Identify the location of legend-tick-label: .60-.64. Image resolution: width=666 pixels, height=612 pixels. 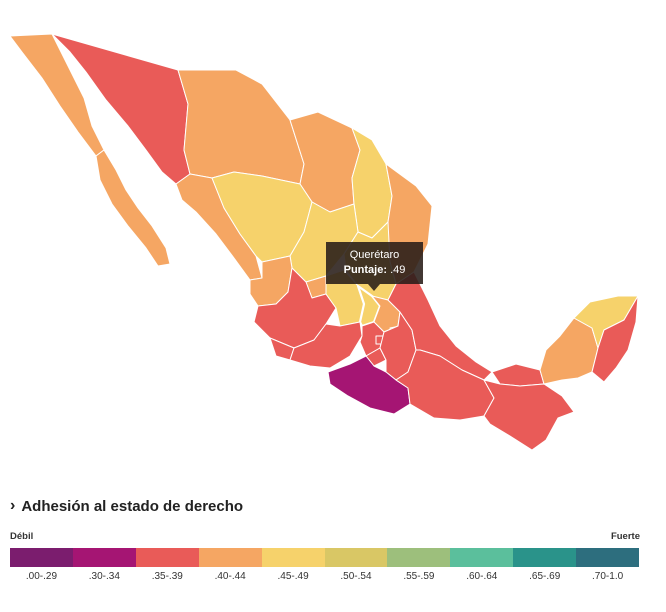
(482, 576).